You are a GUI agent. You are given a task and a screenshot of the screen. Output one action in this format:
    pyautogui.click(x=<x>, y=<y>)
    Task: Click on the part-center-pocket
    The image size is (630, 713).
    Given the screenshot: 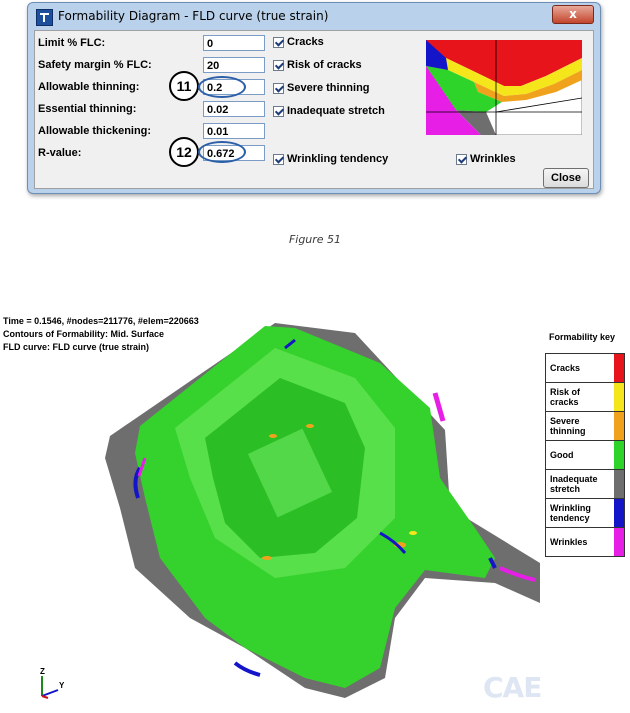 What is the action you would take?
    pyautogui.click(x=290, y=473)
    